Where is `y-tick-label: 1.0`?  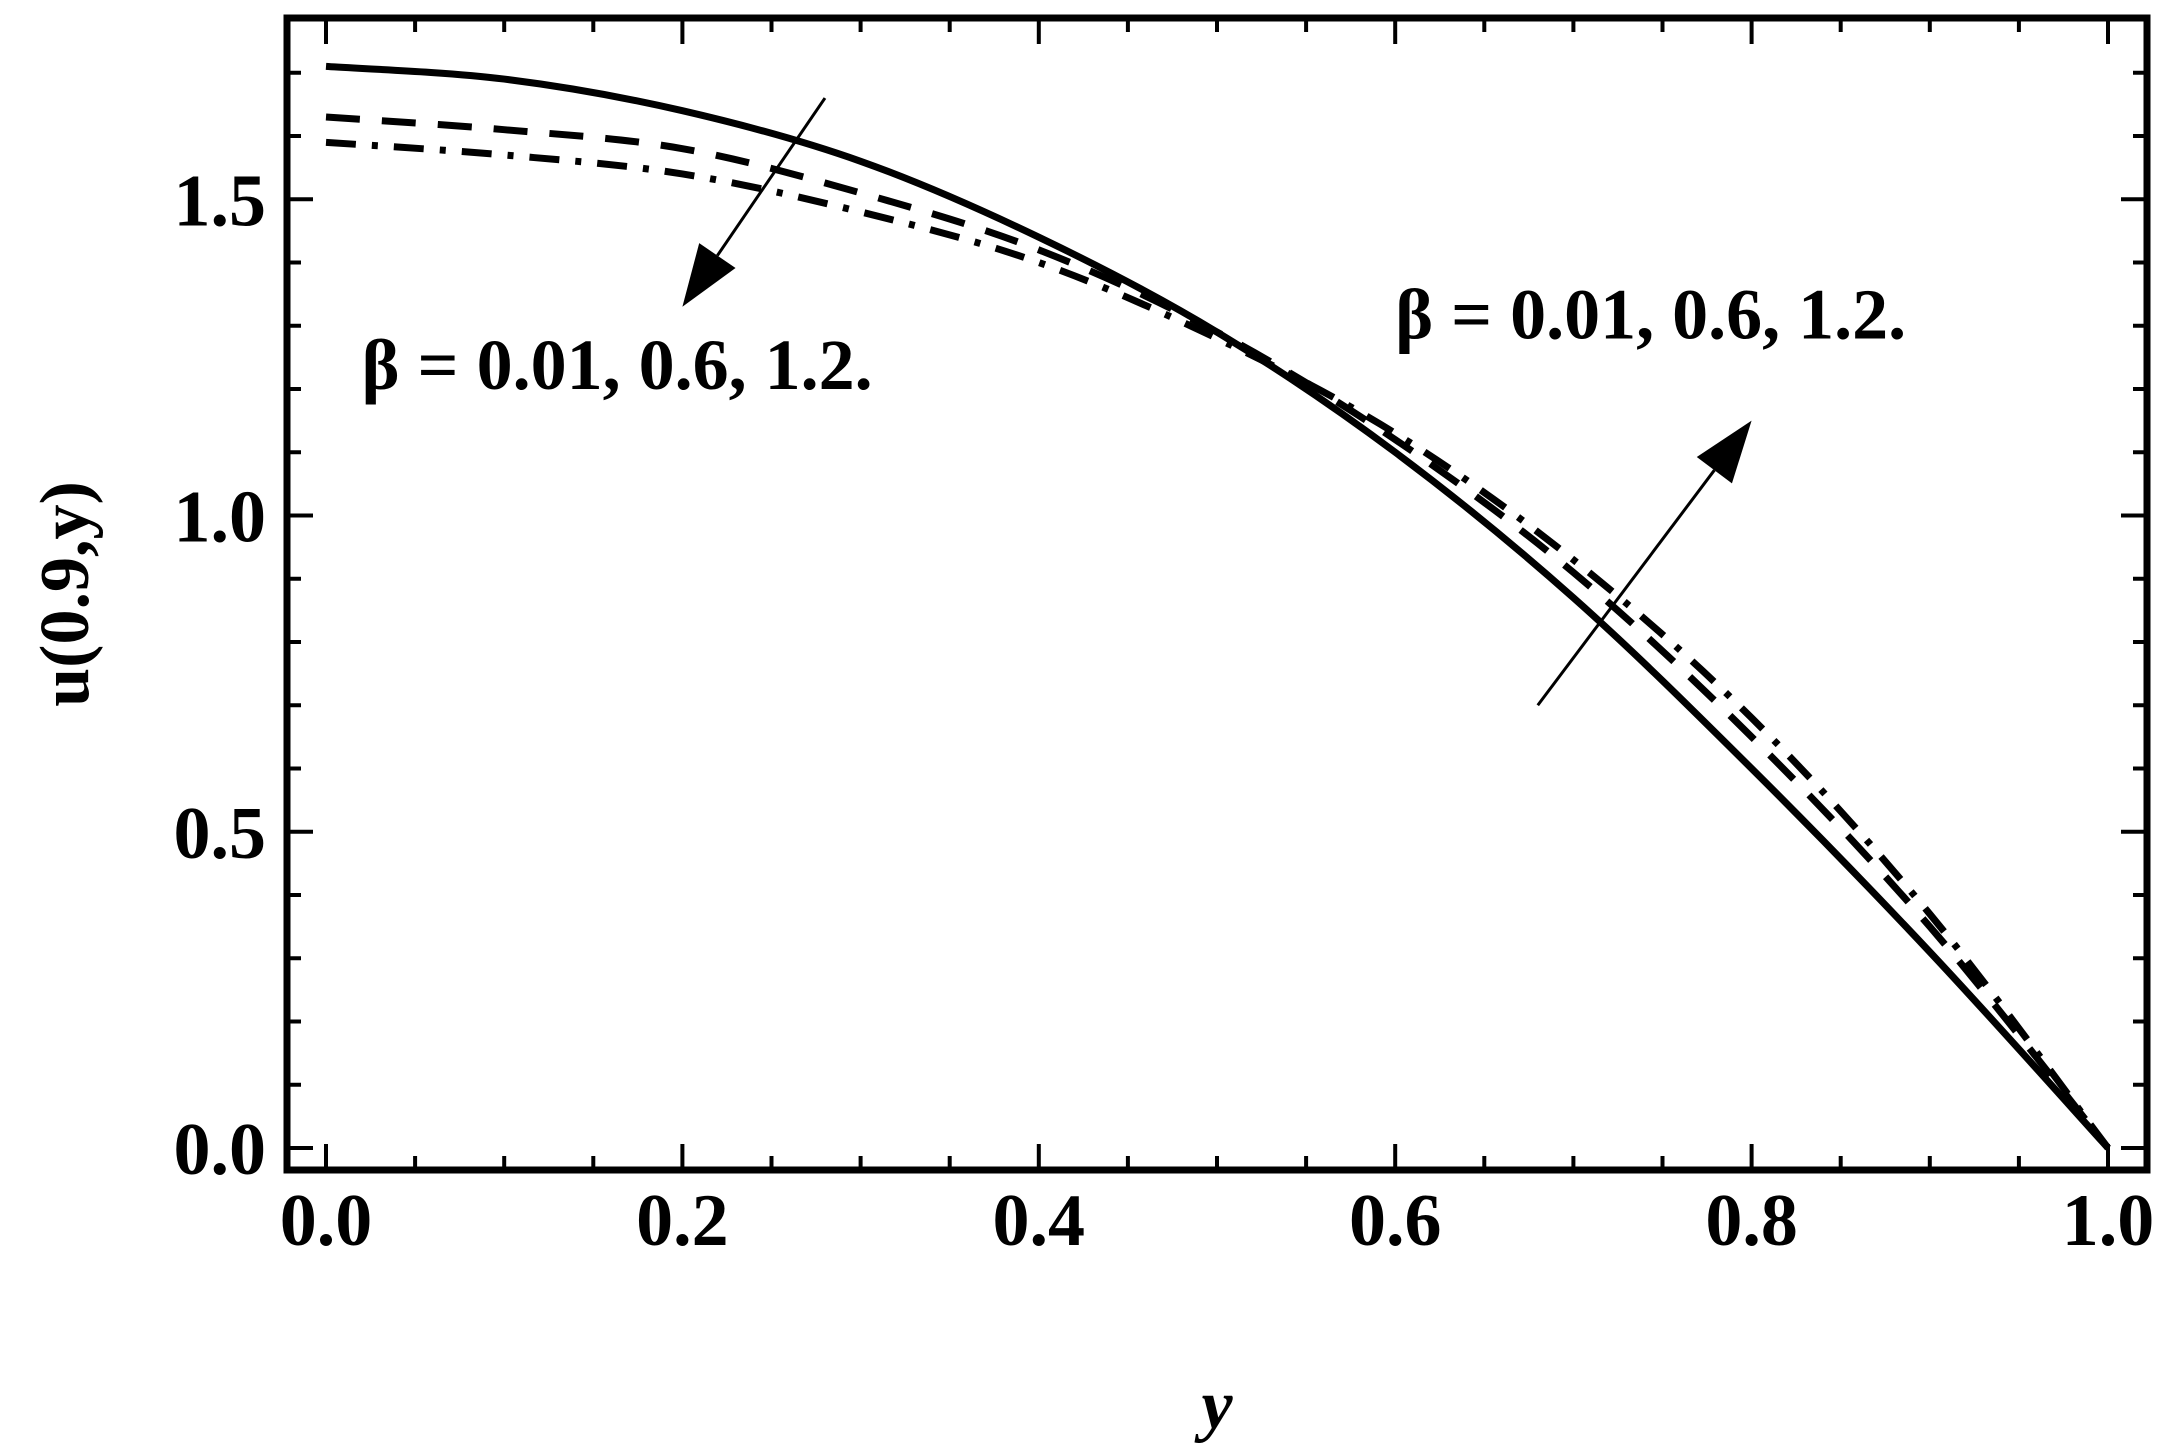
y-tick-label: 1.0 is located at coordinates (220, 518).